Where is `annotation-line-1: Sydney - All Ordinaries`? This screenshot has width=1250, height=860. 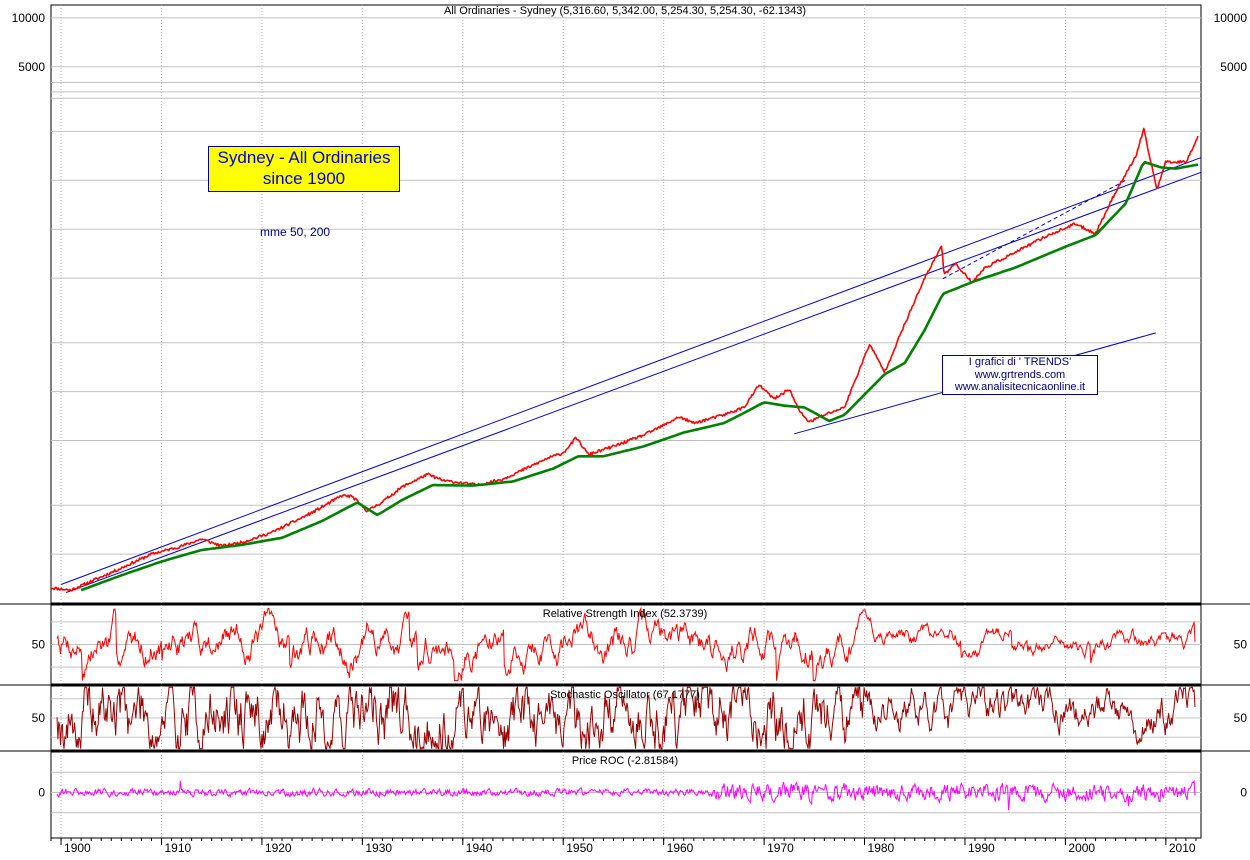 annotation-line-1: Sydney - All Ordinaries is located at coordinates (304, 157).